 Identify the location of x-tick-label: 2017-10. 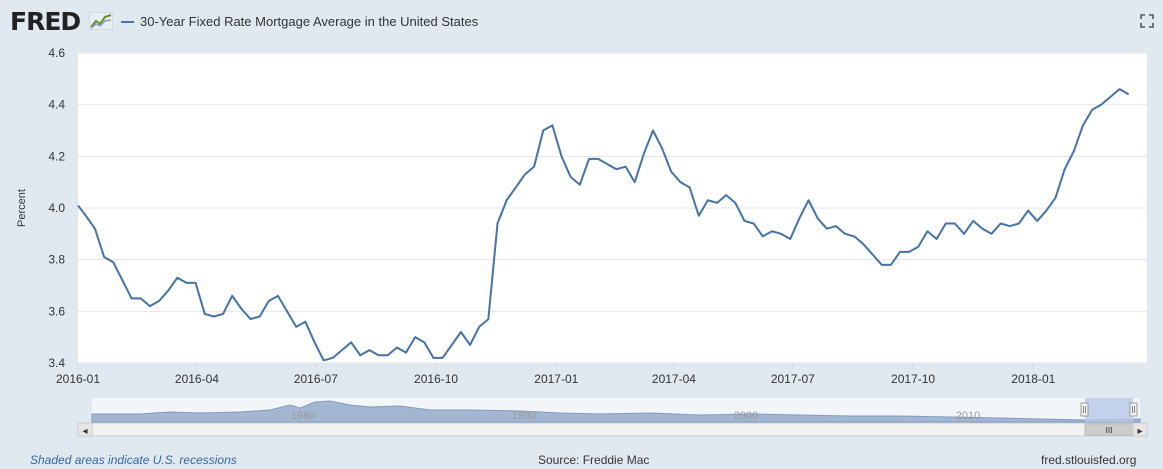
(913, 379).